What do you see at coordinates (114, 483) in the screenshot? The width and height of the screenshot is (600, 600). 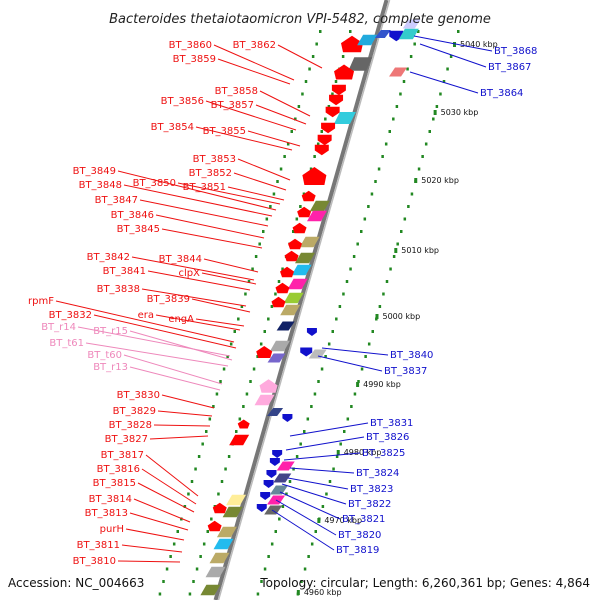 I see `gene-label-left: BT_3815` at bounding box center [114, 483].